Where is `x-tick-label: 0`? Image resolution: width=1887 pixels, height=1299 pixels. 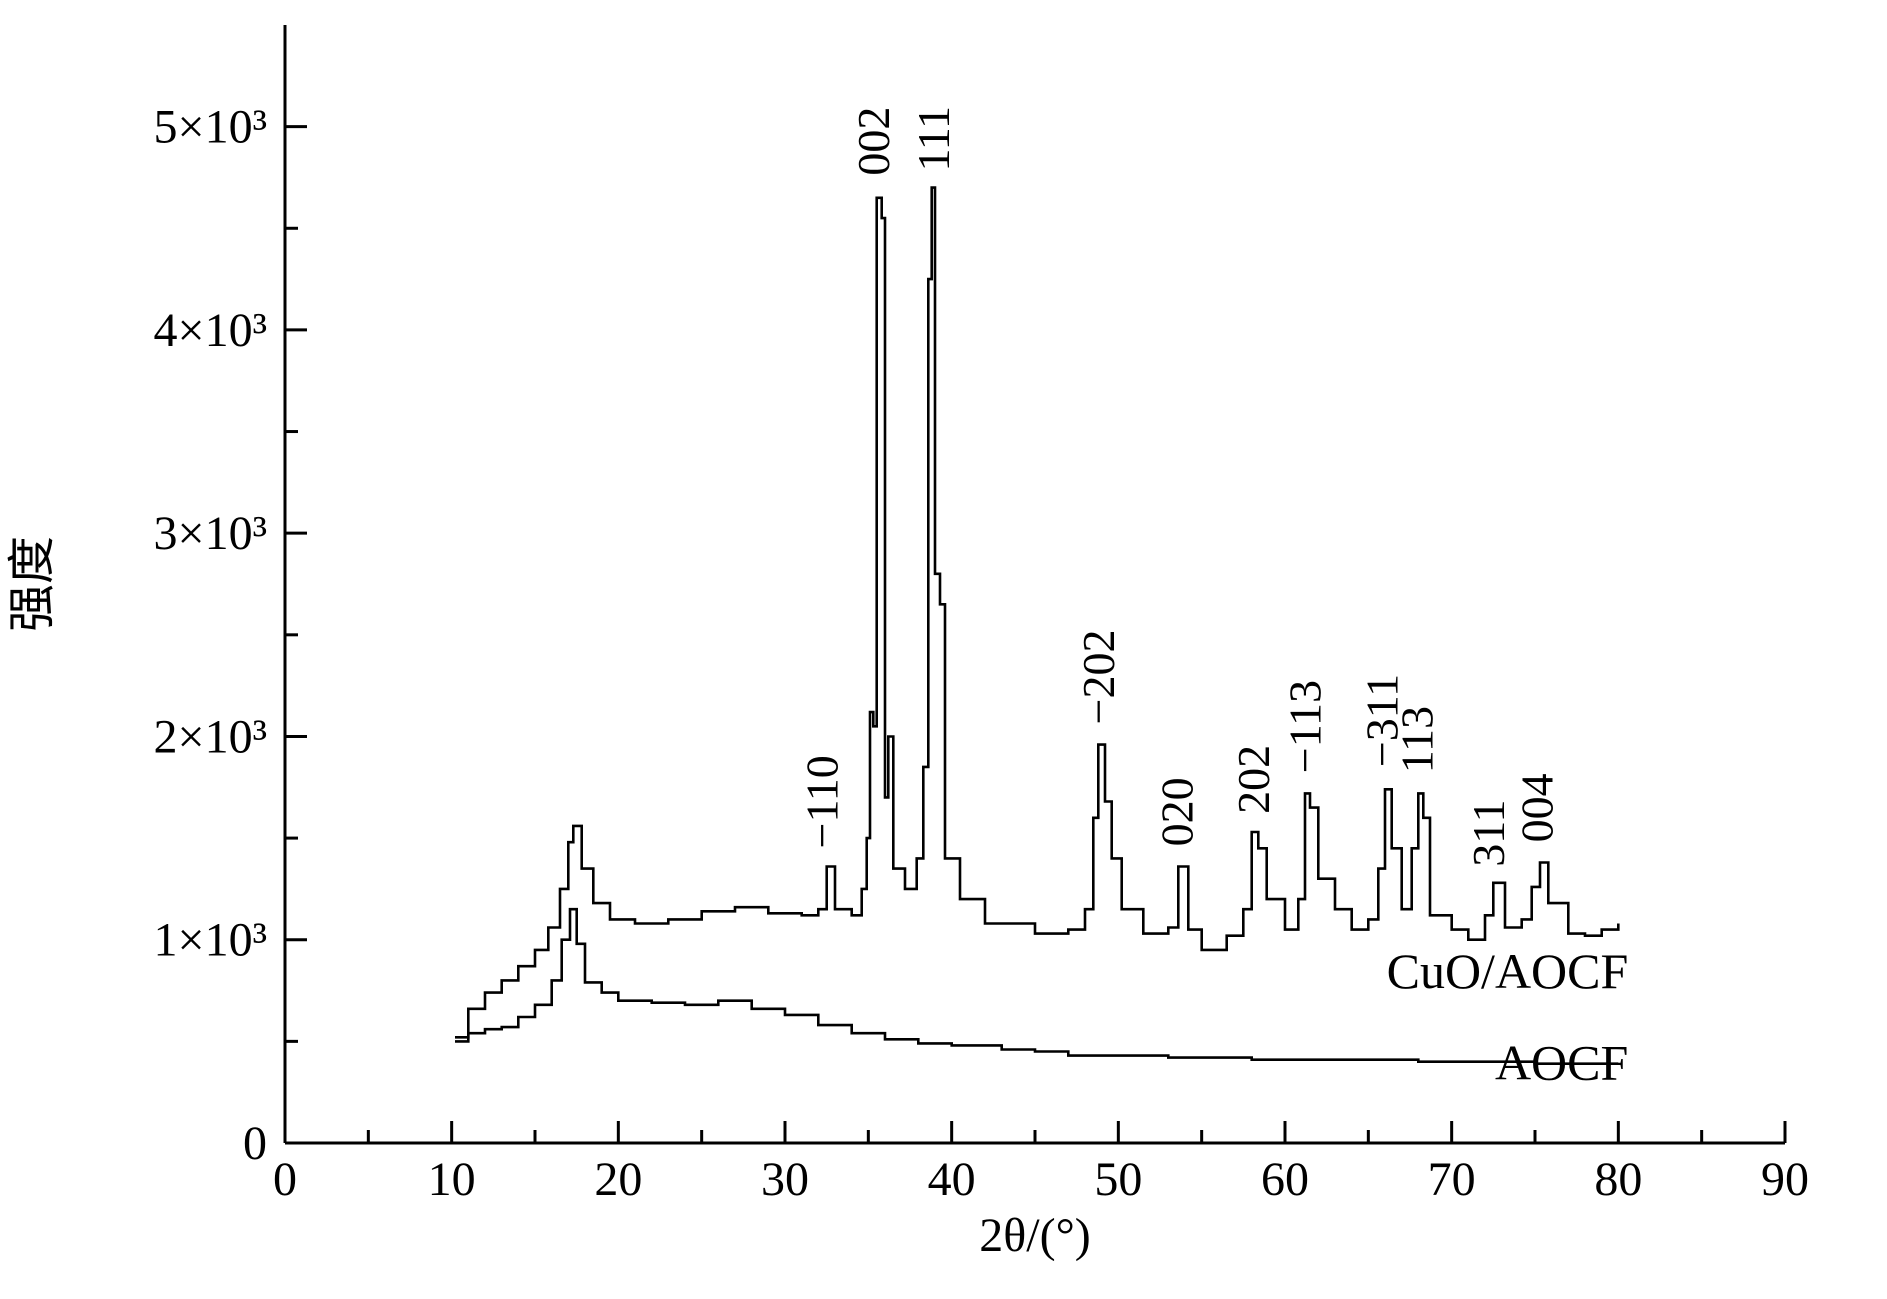
x-tick-label: 0 is located at coordinates (285, 1179).